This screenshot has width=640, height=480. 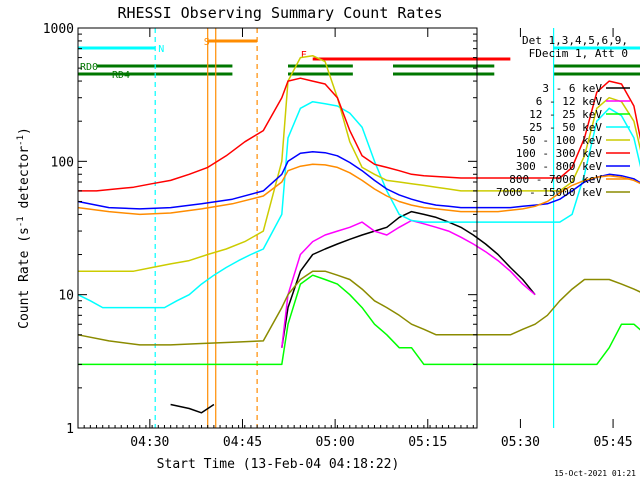 I want to click on y-axis-label: Count Rate (s-1 detector-1), so click(x=24, y=228).